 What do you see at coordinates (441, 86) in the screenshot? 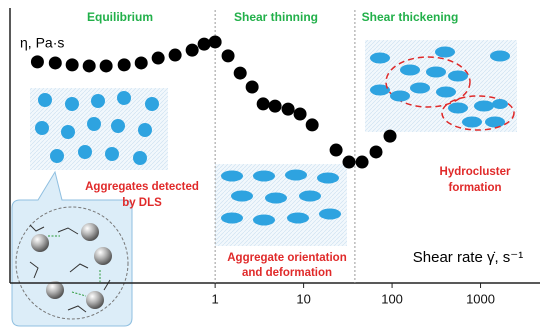
I see `thickening-illustration` at bounding box center [441, 86].